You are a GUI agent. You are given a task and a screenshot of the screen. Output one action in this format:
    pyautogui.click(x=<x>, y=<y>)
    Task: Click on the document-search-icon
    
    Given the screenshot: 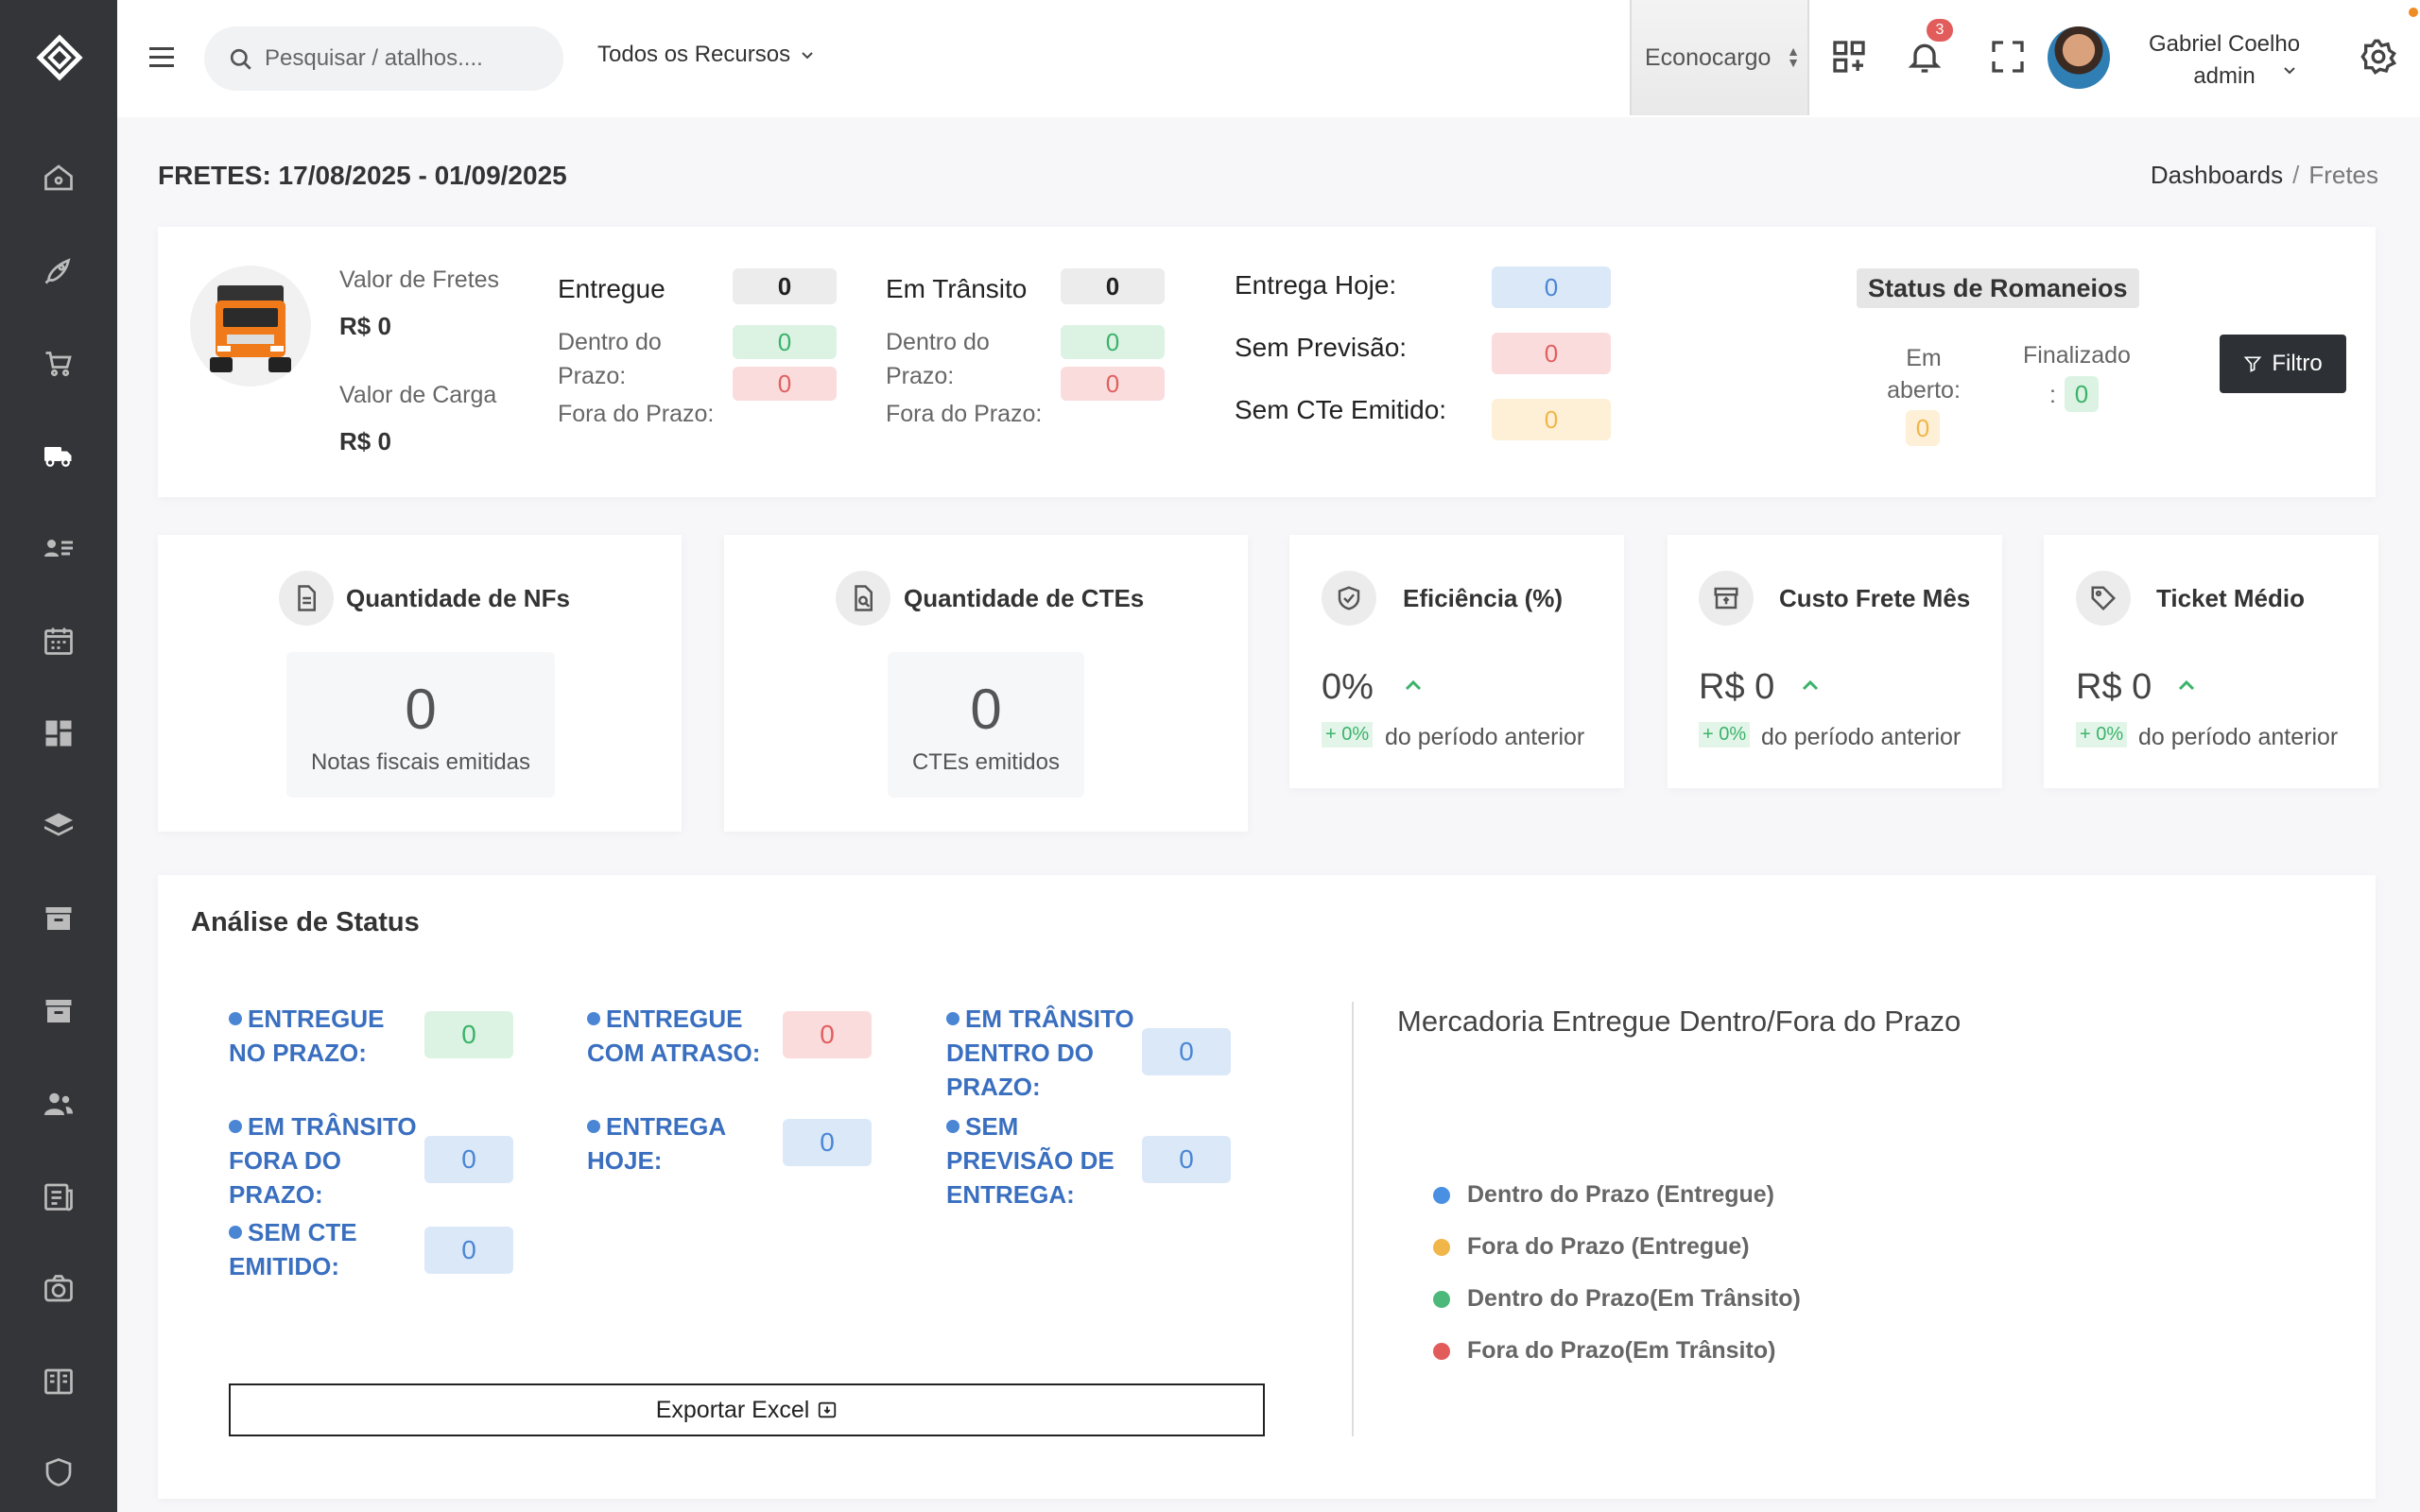 What is the action you would take?
    pyautogui.click(x=863, y=598)
    